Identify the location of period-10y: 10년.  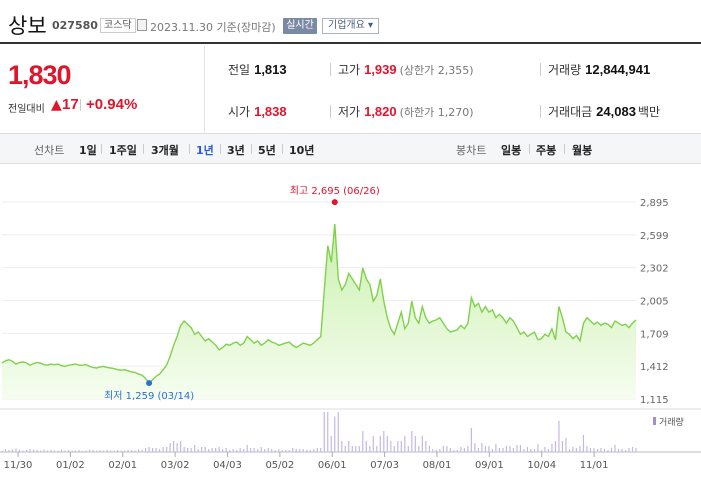
(302, 150).